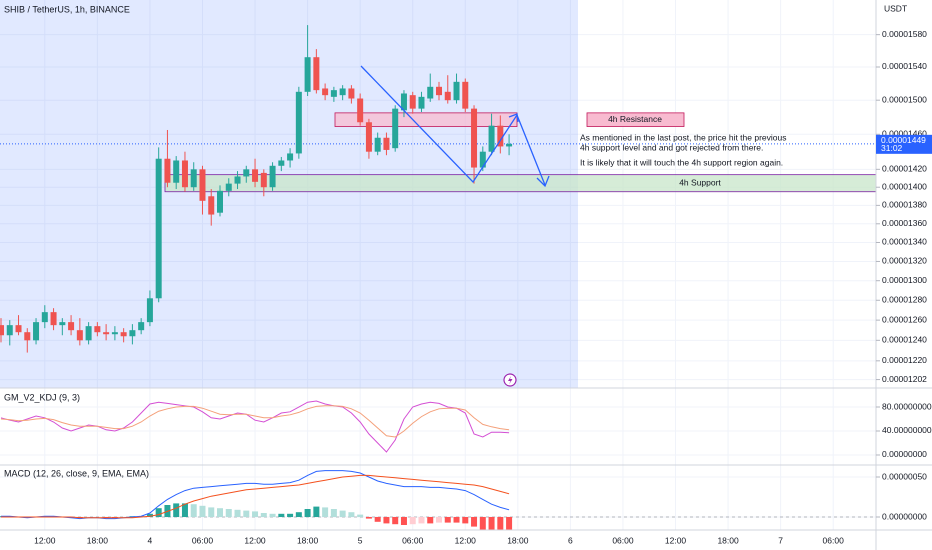  What do you see at coordinates (904, 340) in the screenshot?
I see `y-tick-label: 0.00001240` at bounding box center [904, 340].